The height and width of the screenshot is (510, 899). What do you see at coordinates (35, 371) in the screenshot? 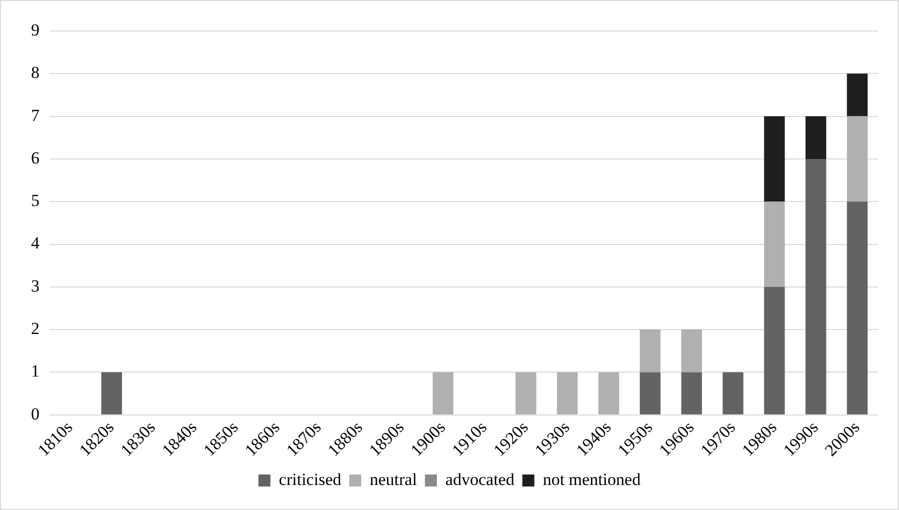
I see `y-tick-label: 1` at bounding box center [35, 371].